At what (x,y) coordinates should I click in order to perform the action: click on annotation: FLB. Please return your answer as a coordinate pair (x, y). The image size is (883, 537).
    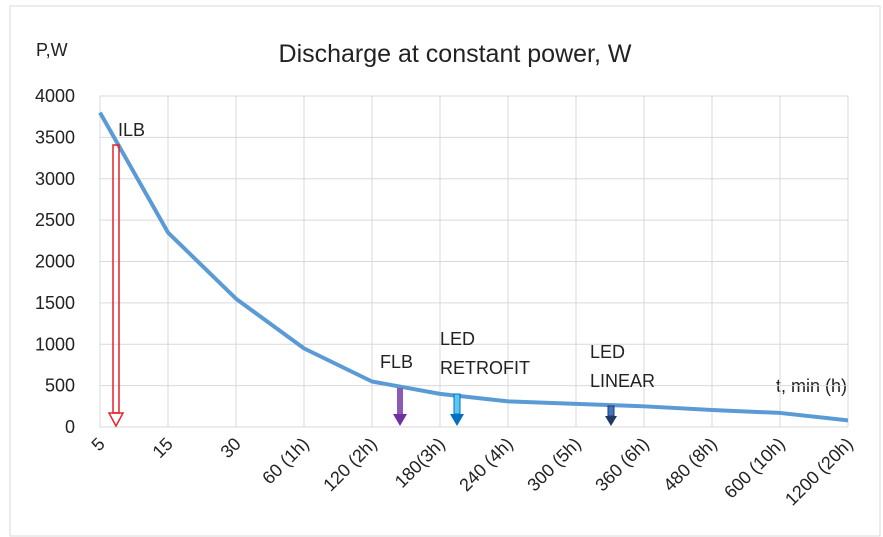
    Looking at the image, I should click on (396, 362).